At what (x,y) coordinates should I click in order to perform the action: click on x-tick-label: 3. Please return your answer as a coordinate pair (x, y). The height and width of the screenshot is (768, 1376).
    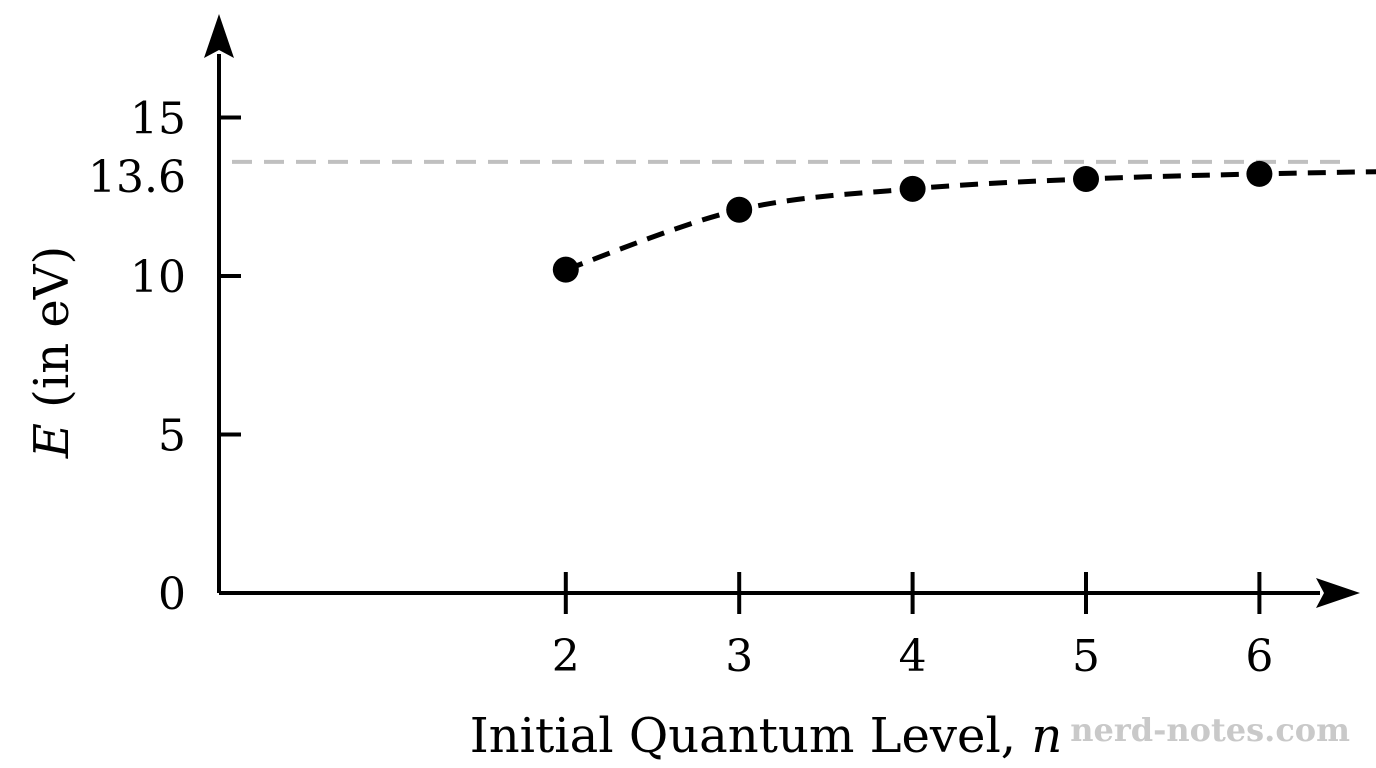
    Looking at the image, I should click on (739, 656).